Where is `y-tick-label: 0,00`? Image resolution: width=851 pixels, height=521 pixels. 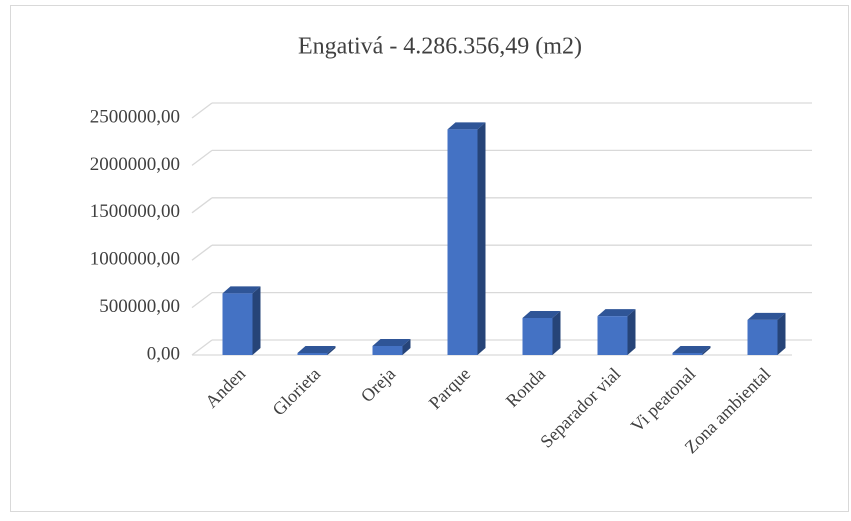
y-tick-label: 0,00 is located at coordinates (163, 353).